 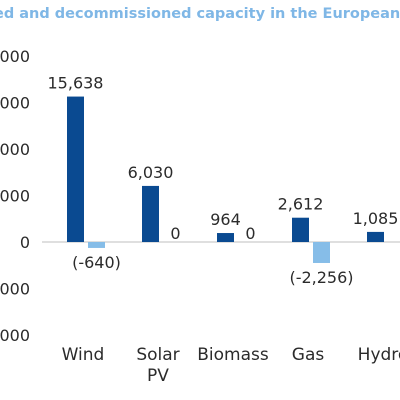 What do you see at coordinates (157, 355) in the screenshot?
I see `category-label: Solar` at bounding box center [157, 355].